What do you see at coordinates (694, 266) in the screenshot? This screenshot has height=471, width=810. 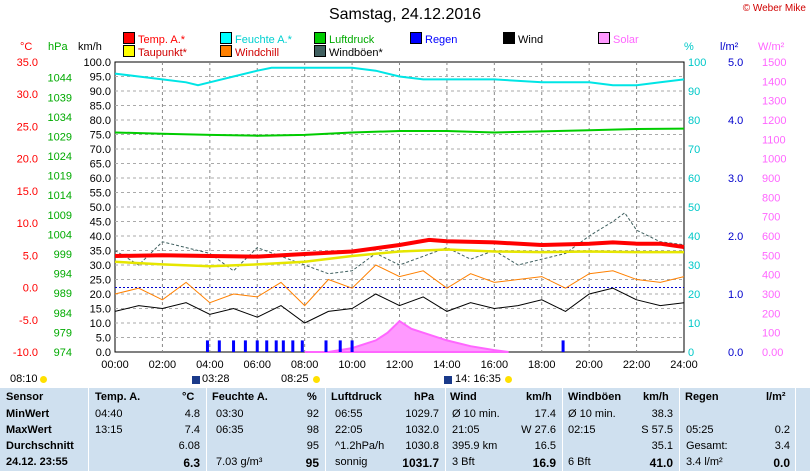 I see `tick-humidity: 30` at bounding box center [694, 266].